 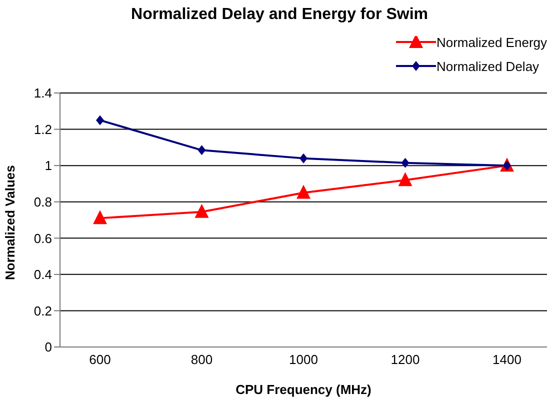 I want to click on x-axis-title: CPU Frequency (MHz), so click(x=304, y=389).